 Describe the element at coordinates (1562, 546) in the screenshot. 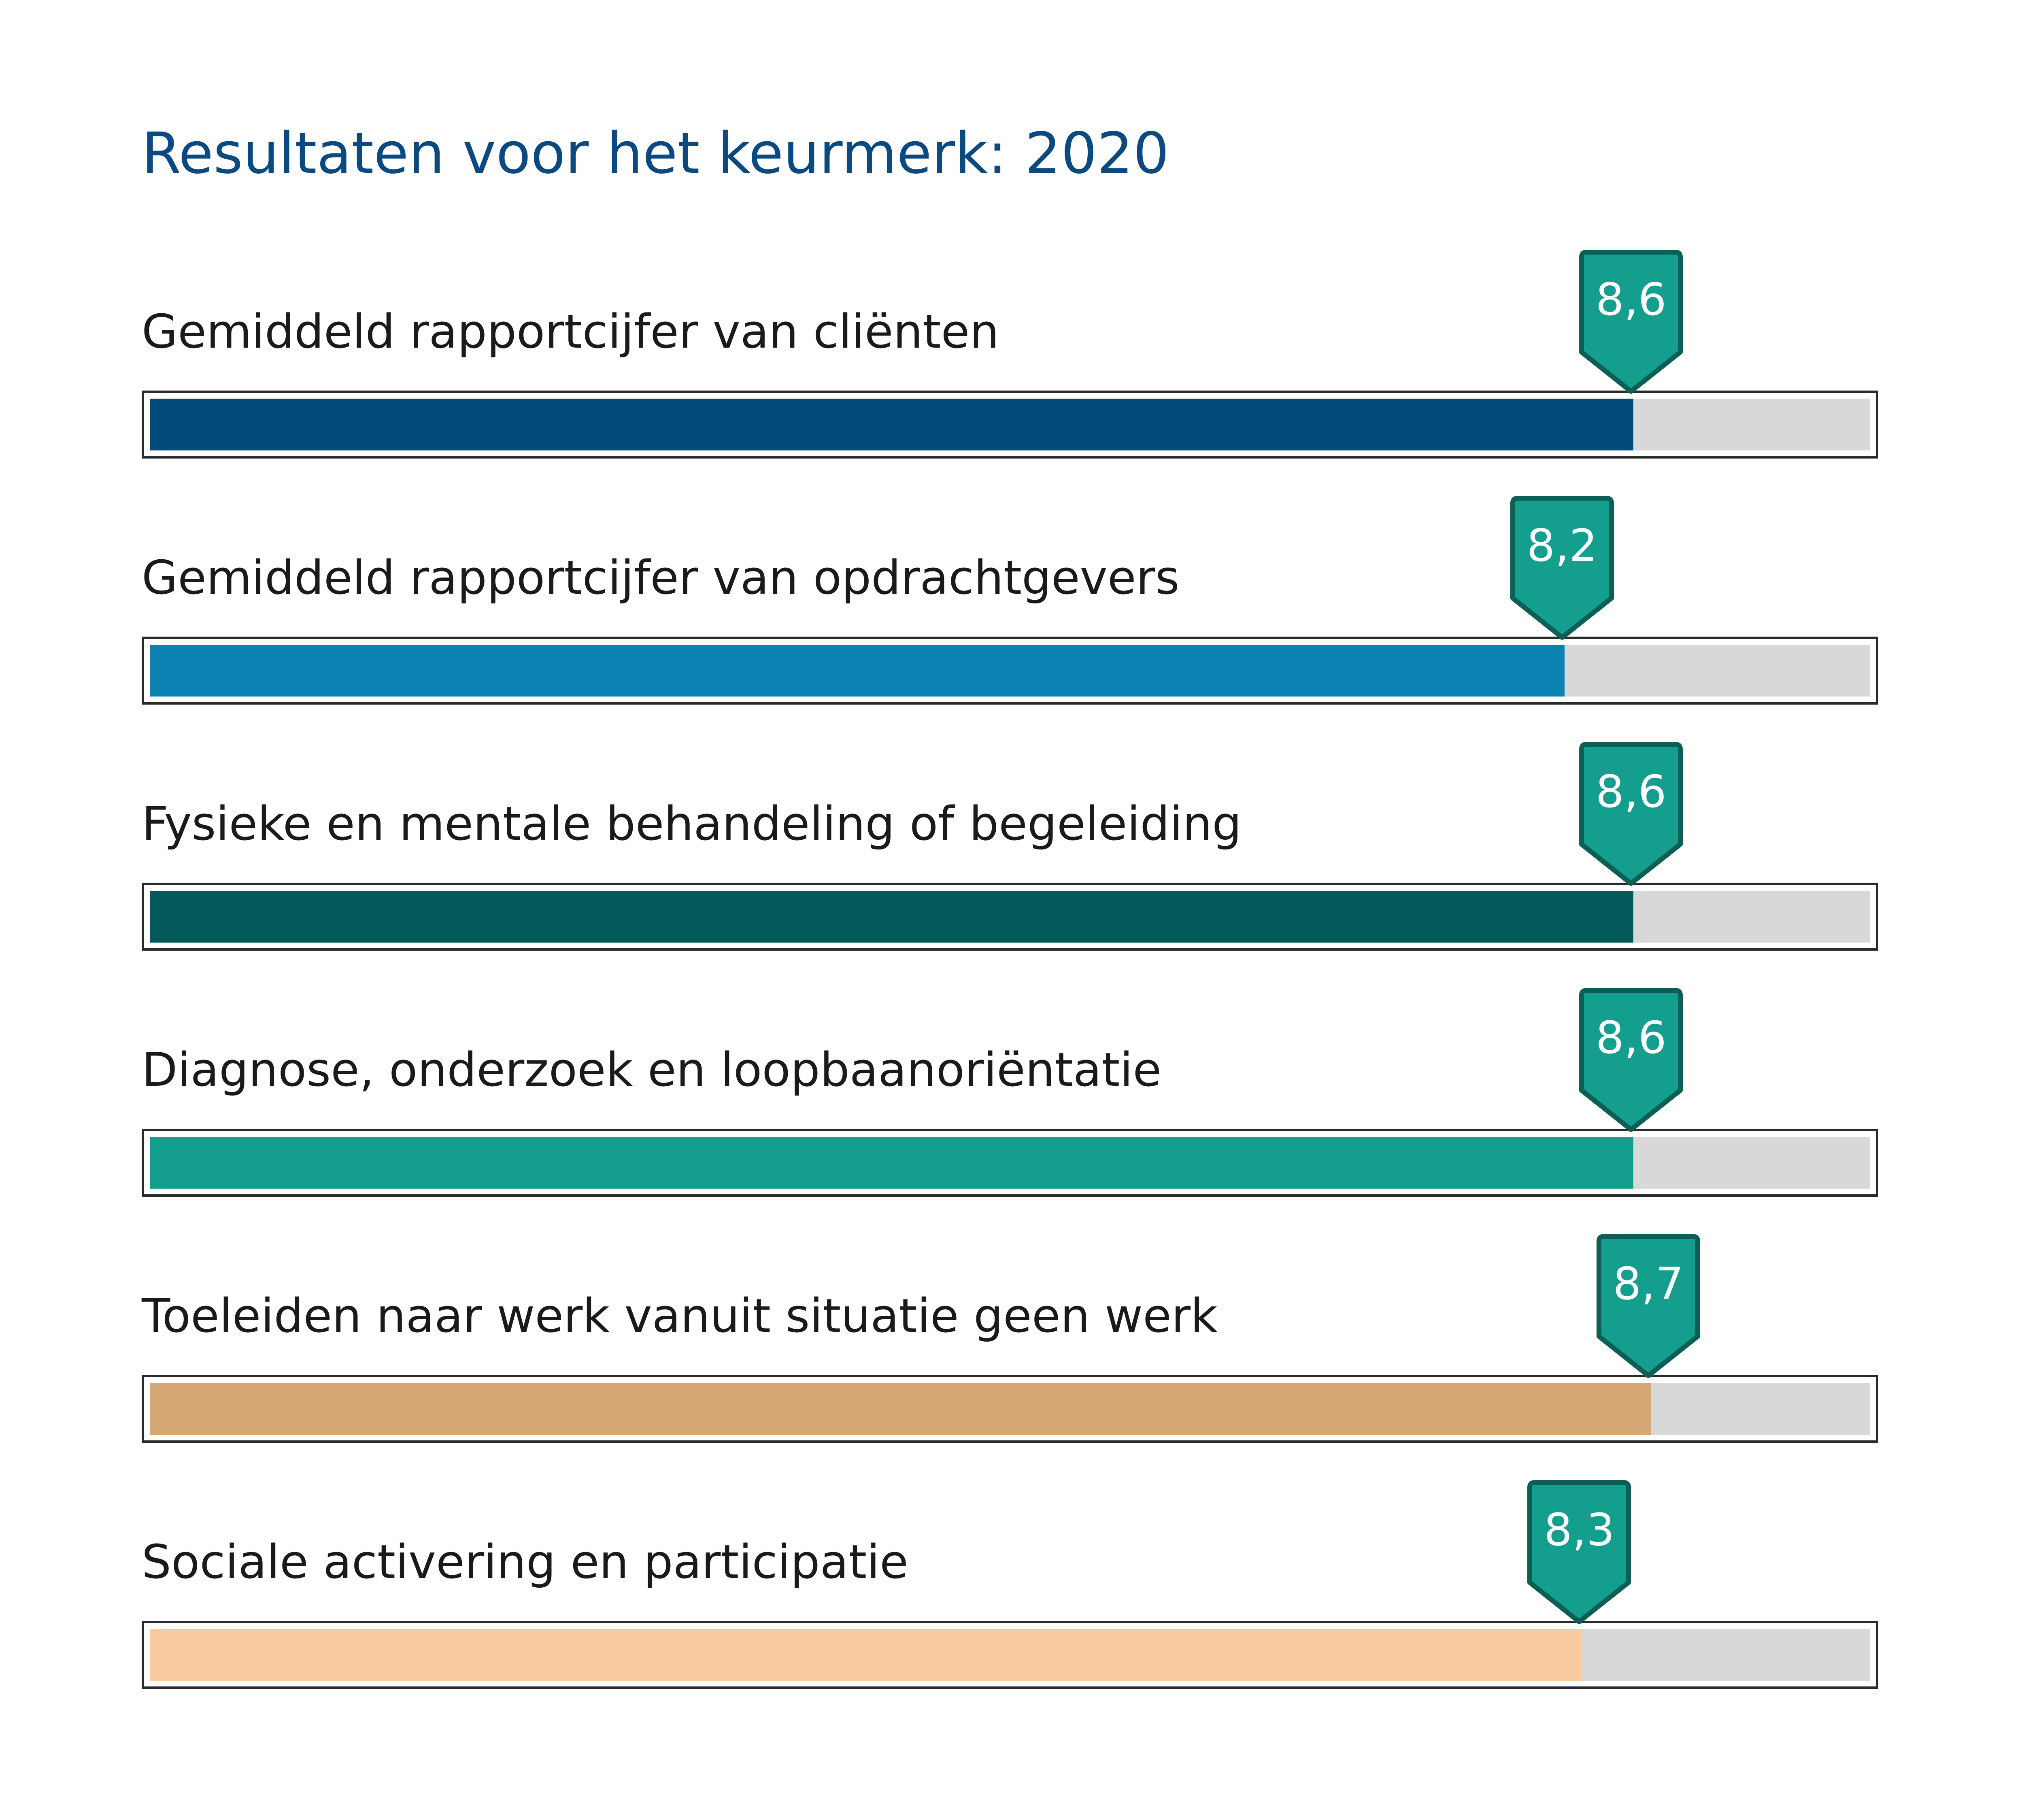

I see `value-label: 8,2` at that location.